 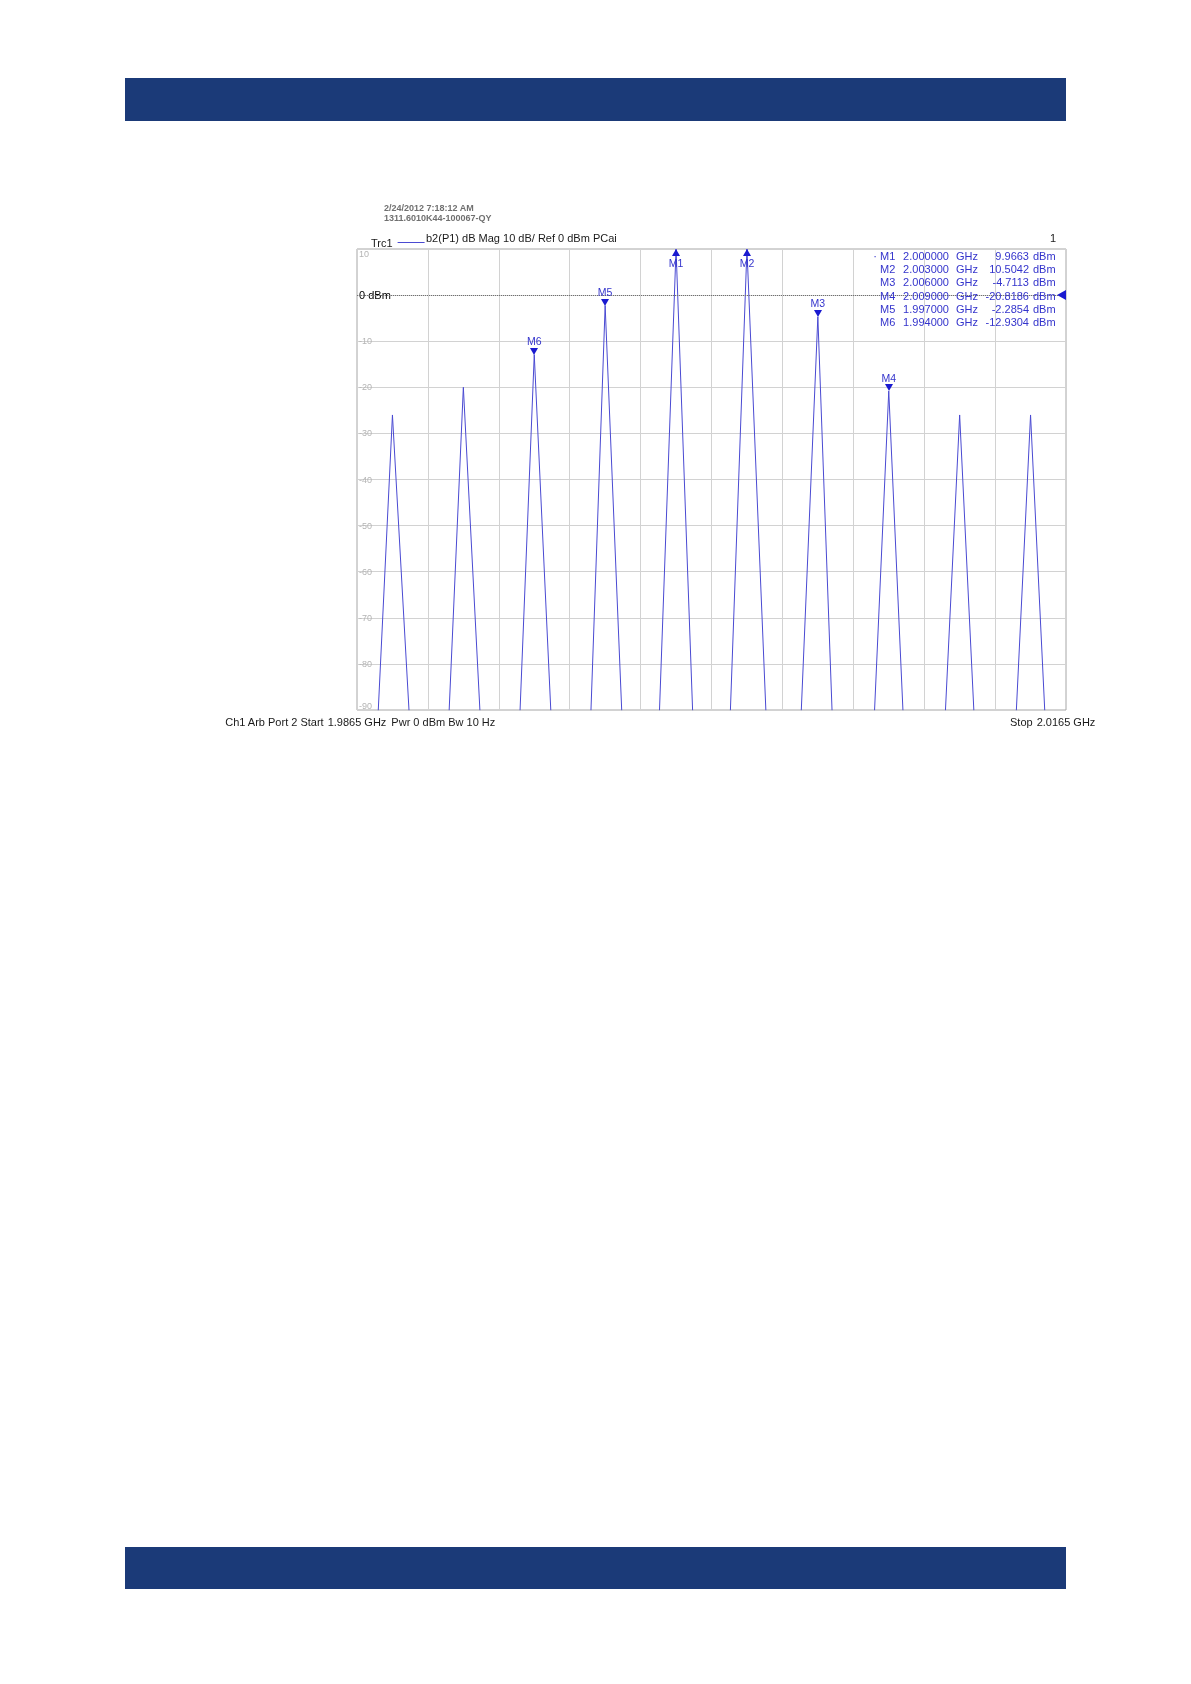 What do you see at coordinates (605, 292) in the screenshot?
I see `annotation: M5` at bounding box center [605, 292].